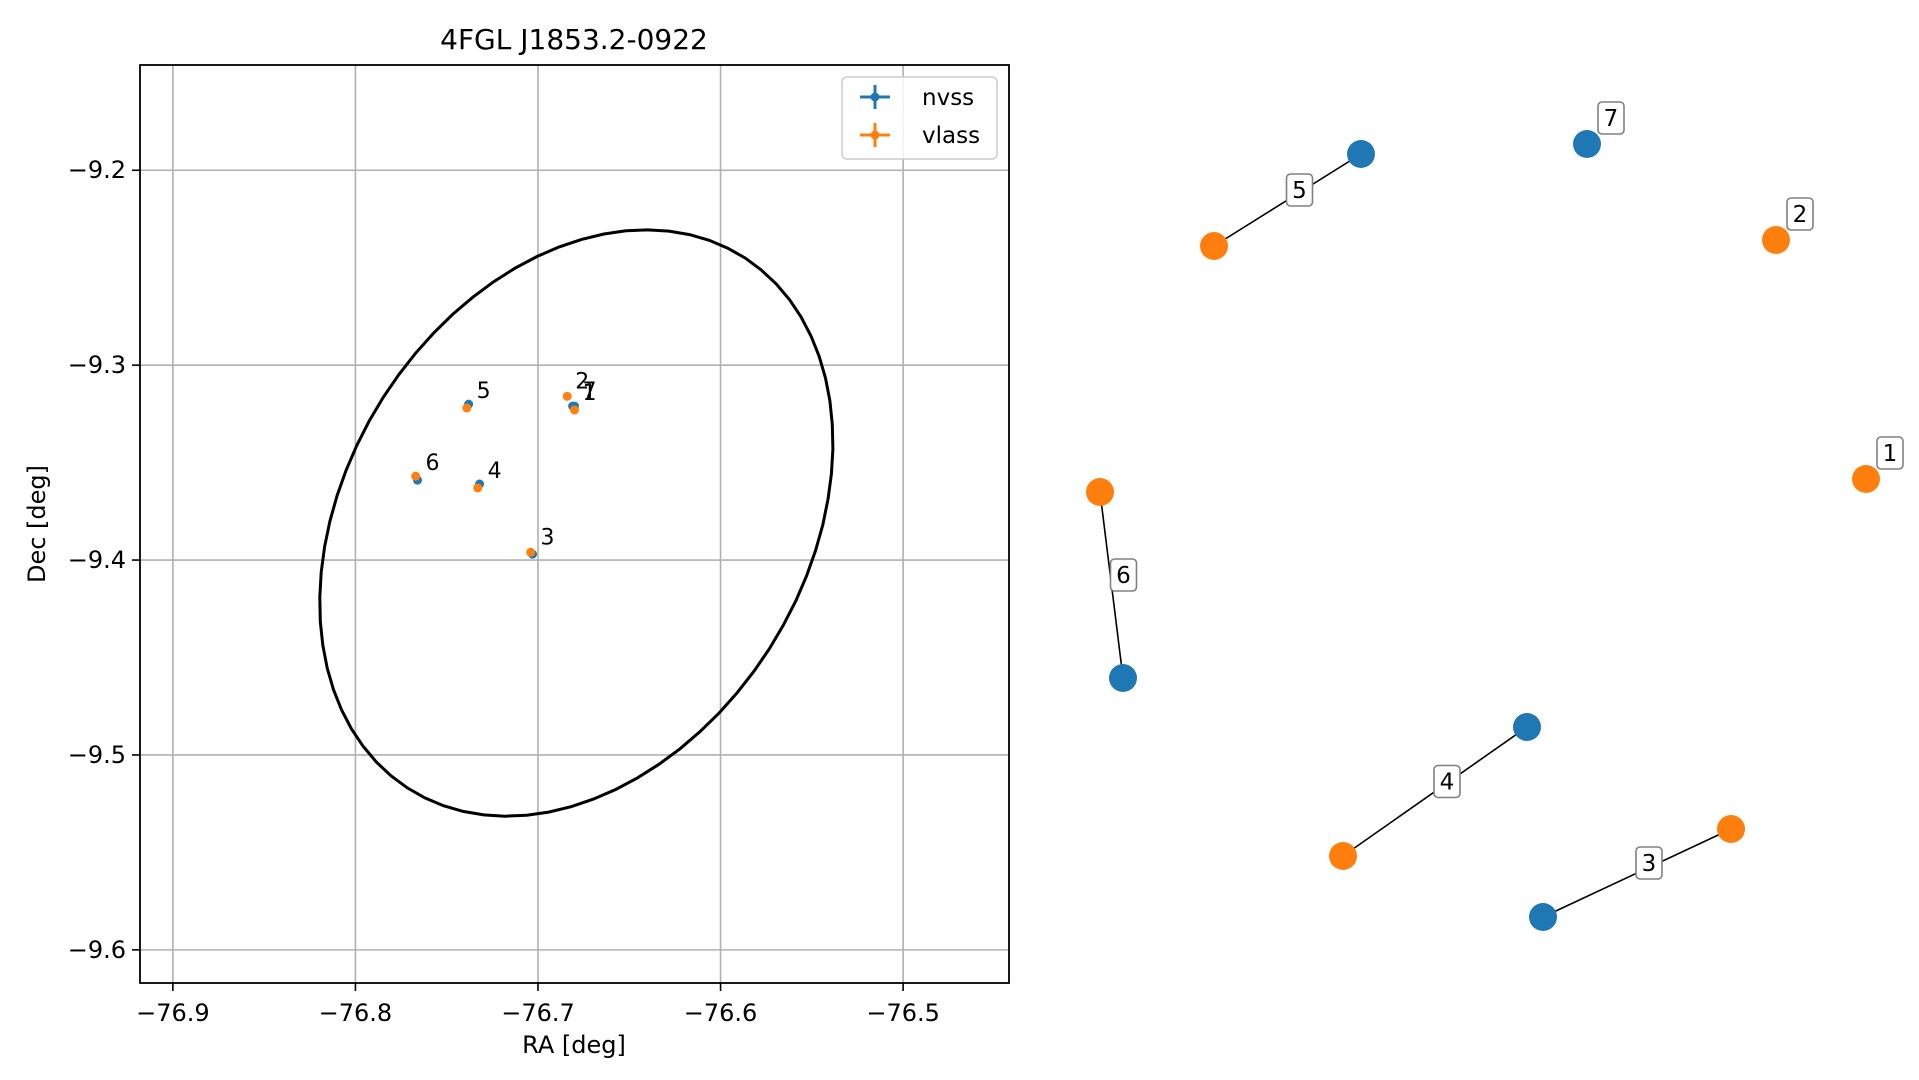 The height and width of the screenshot is (1080, 1919). I want to click on x-tick-label: −76.5, so click(903, 1013).